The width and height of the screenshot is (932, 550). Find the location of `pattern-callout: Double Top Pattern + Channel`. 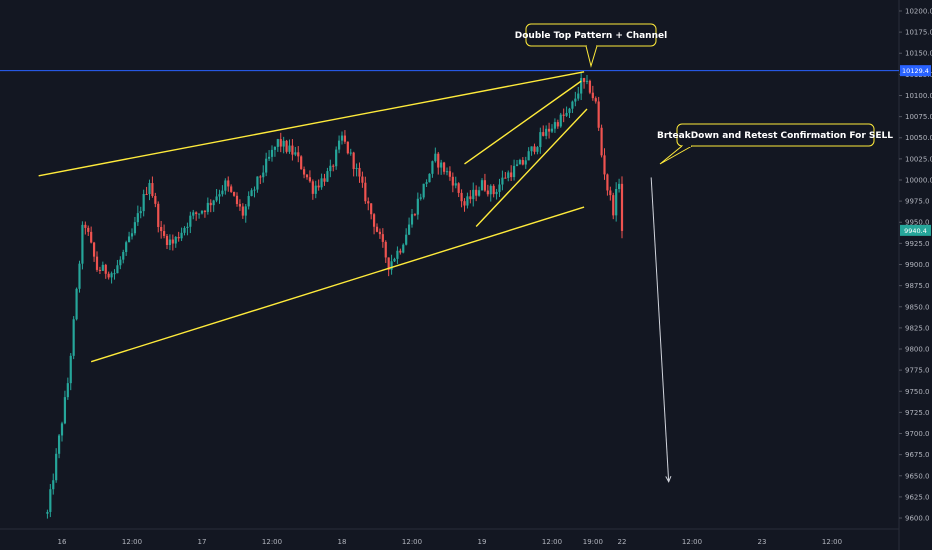

pattern-callout: Double Top Pattern + Channel is located at coordinates (591, 45).